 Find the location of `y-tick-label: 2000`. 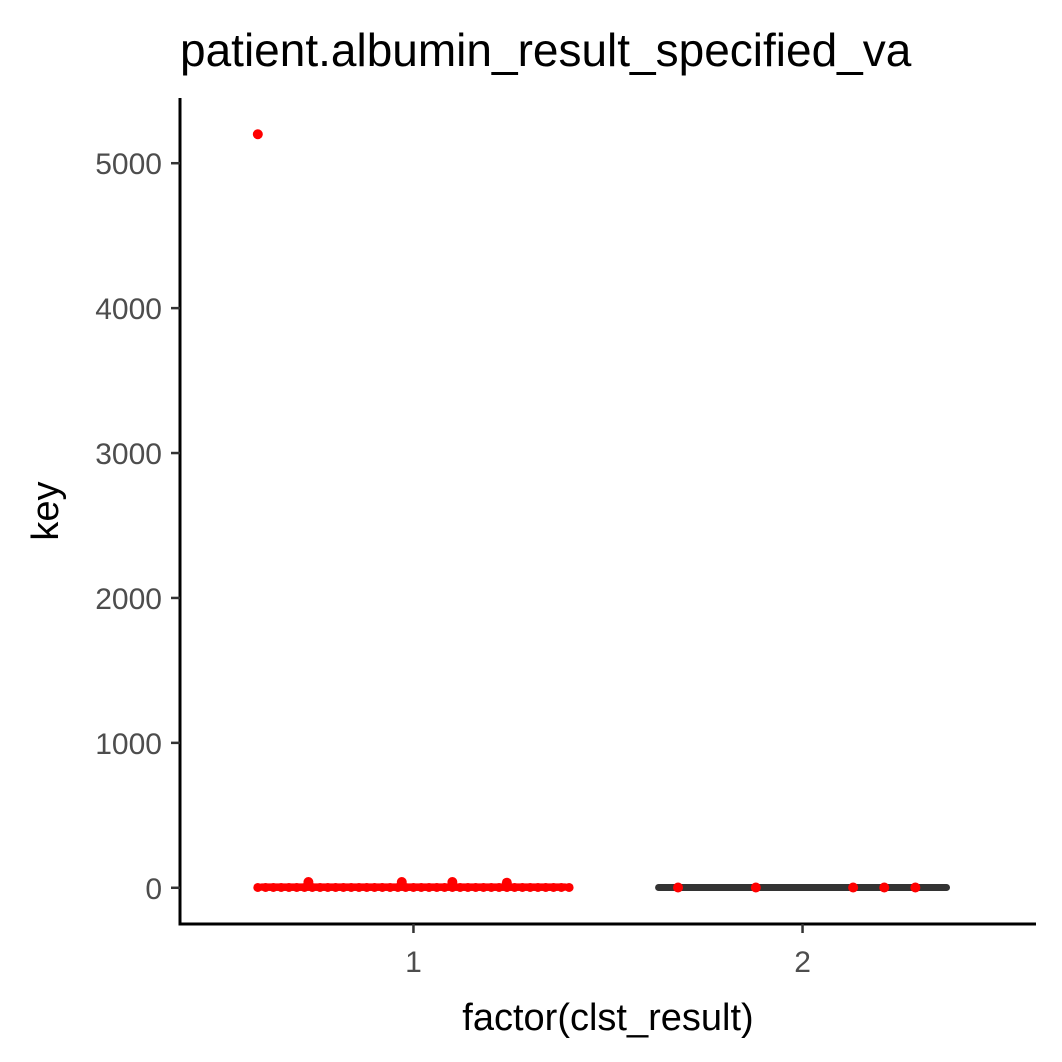

y-tick-label: 2000 is located at coordinates (128, 599).